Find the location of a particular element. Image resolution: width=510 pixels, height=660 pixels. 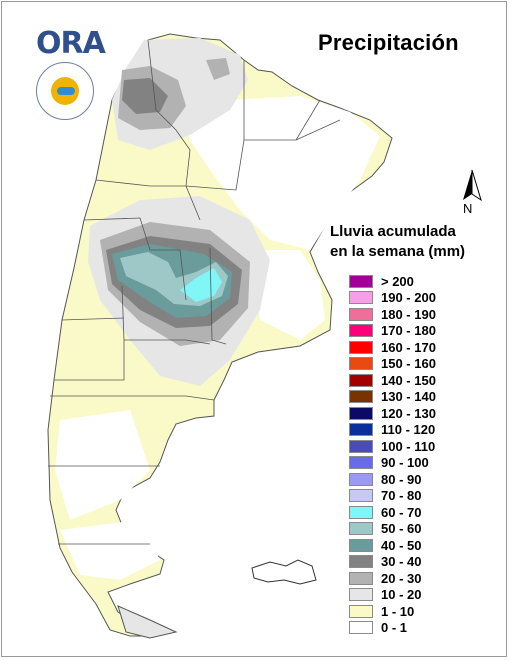

legend-item: 170 - 180 is located at coordinates (419, 331).